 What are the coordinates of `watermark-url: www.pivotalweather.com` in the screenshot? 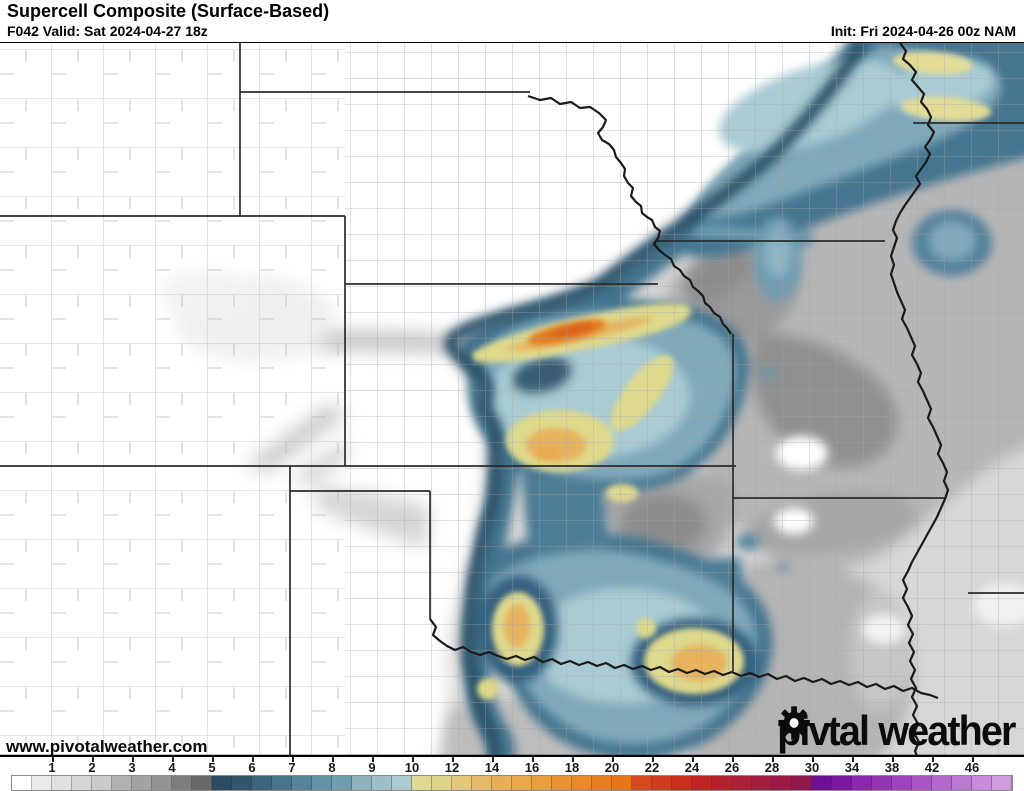 It's located at (107, 746).